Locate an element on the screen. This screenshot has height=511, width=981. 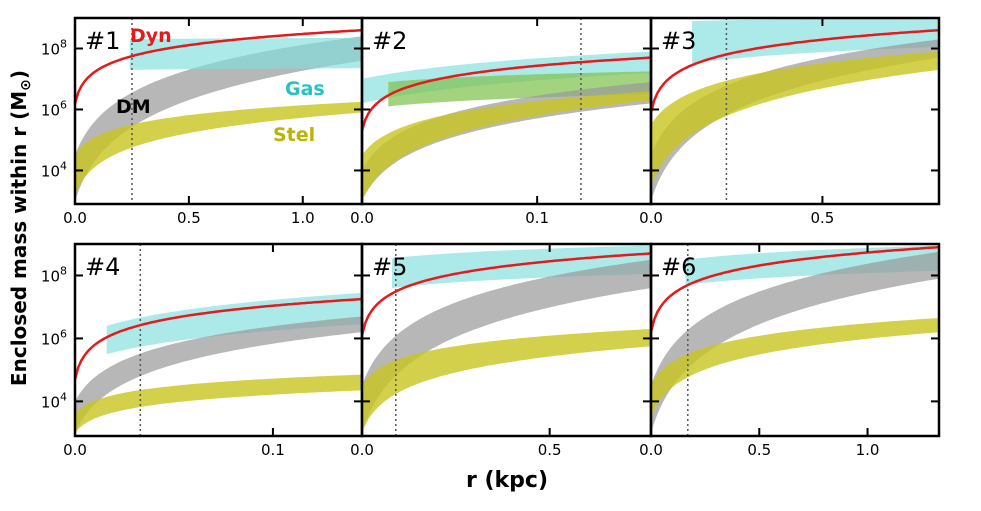
panel-2-stel-band is located at coordinates (506, 146).